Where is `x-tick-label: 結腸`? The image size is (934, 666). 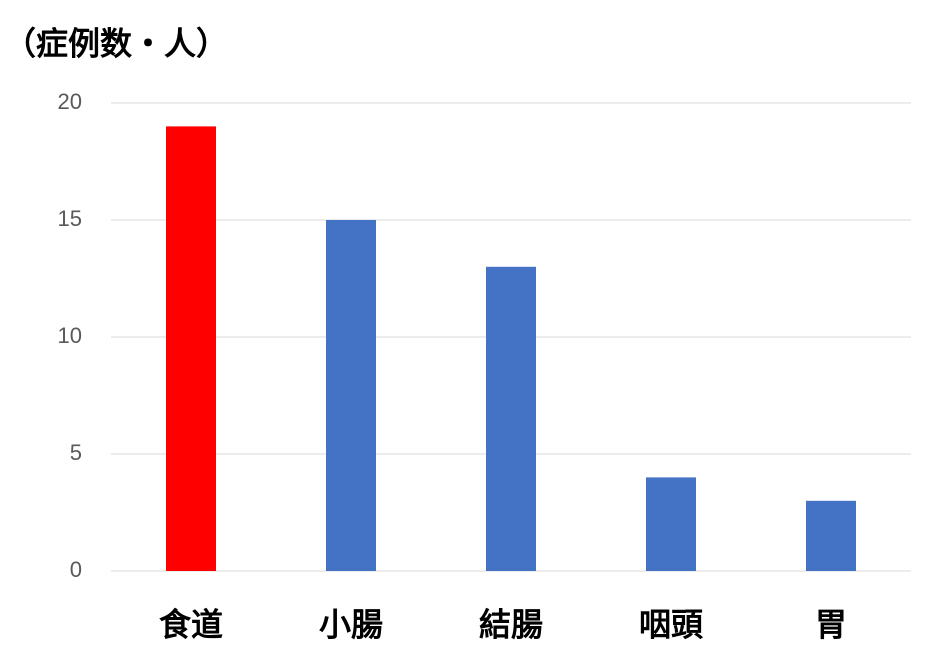
x-tick-label: 結腸 is located at coordinates (511, 624).